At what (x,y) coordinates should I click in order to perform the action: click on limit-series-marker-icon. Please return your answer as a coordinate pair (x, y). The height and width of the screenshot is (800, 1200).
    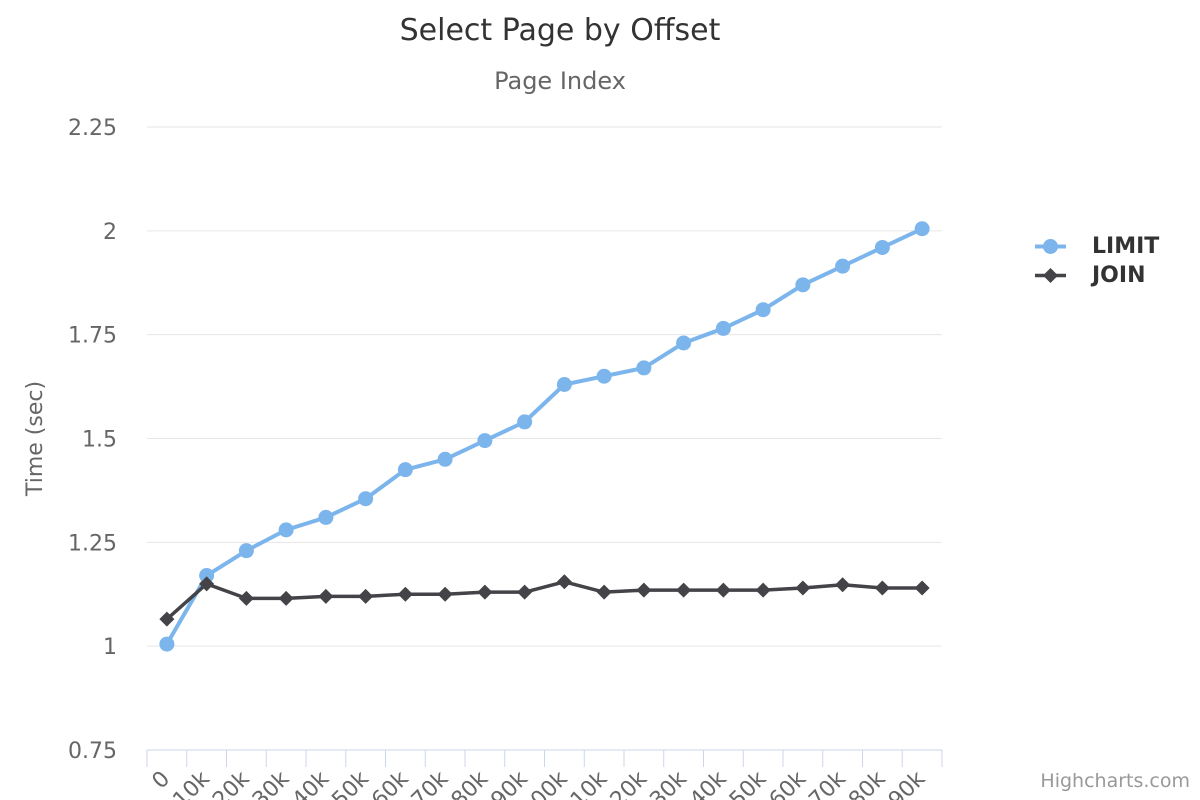
    Looking at the image, I should click on (1050, 246).